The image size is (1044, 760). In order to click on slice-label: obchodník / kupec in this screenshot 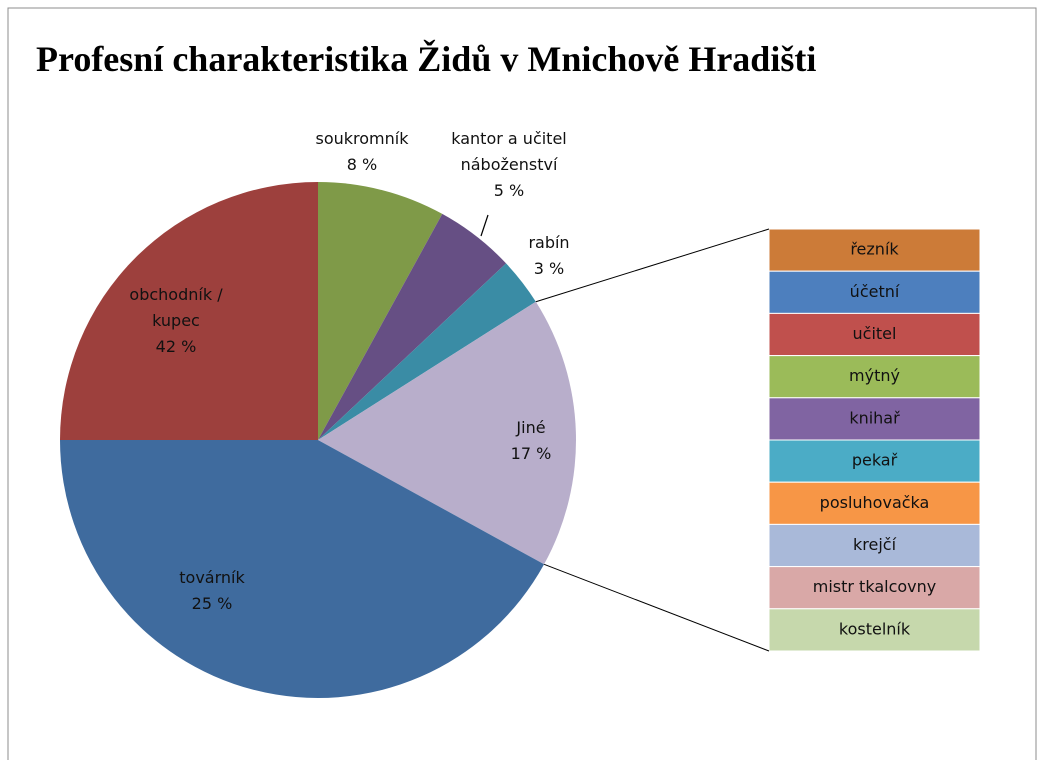, I will do `click(176, 307)`.